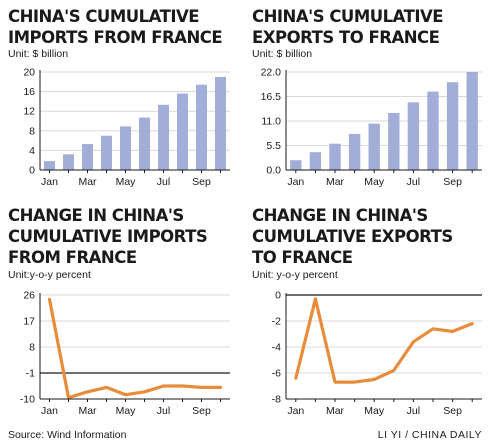 This screenshot has width=490, height=445. I want to click on chart-svg: -8 -6 -4 -2 0 Jan Mar May Jul Sep, so click(377, 353).